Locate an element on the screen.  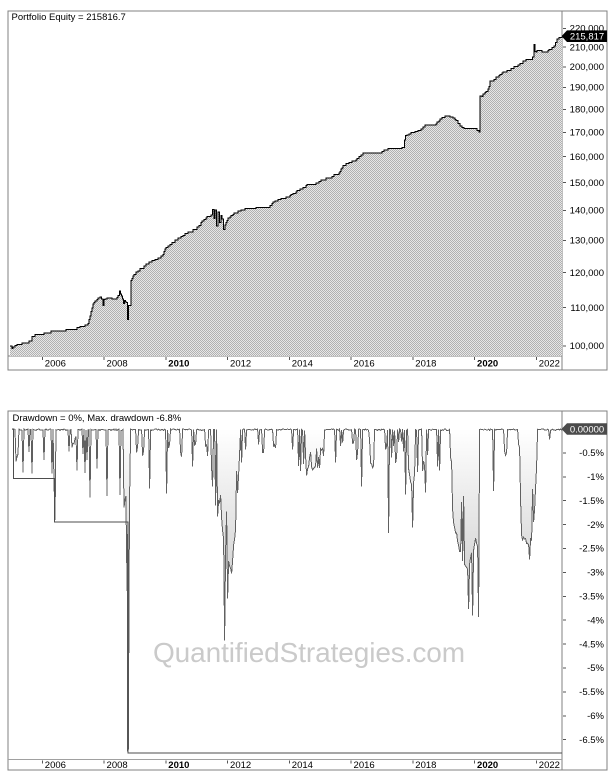
svg-text:Drawdown = 0%, Max. drawdown -: Drawdown = 0%, Max. drawdown -6.8% is located at coordinates (97, 418).